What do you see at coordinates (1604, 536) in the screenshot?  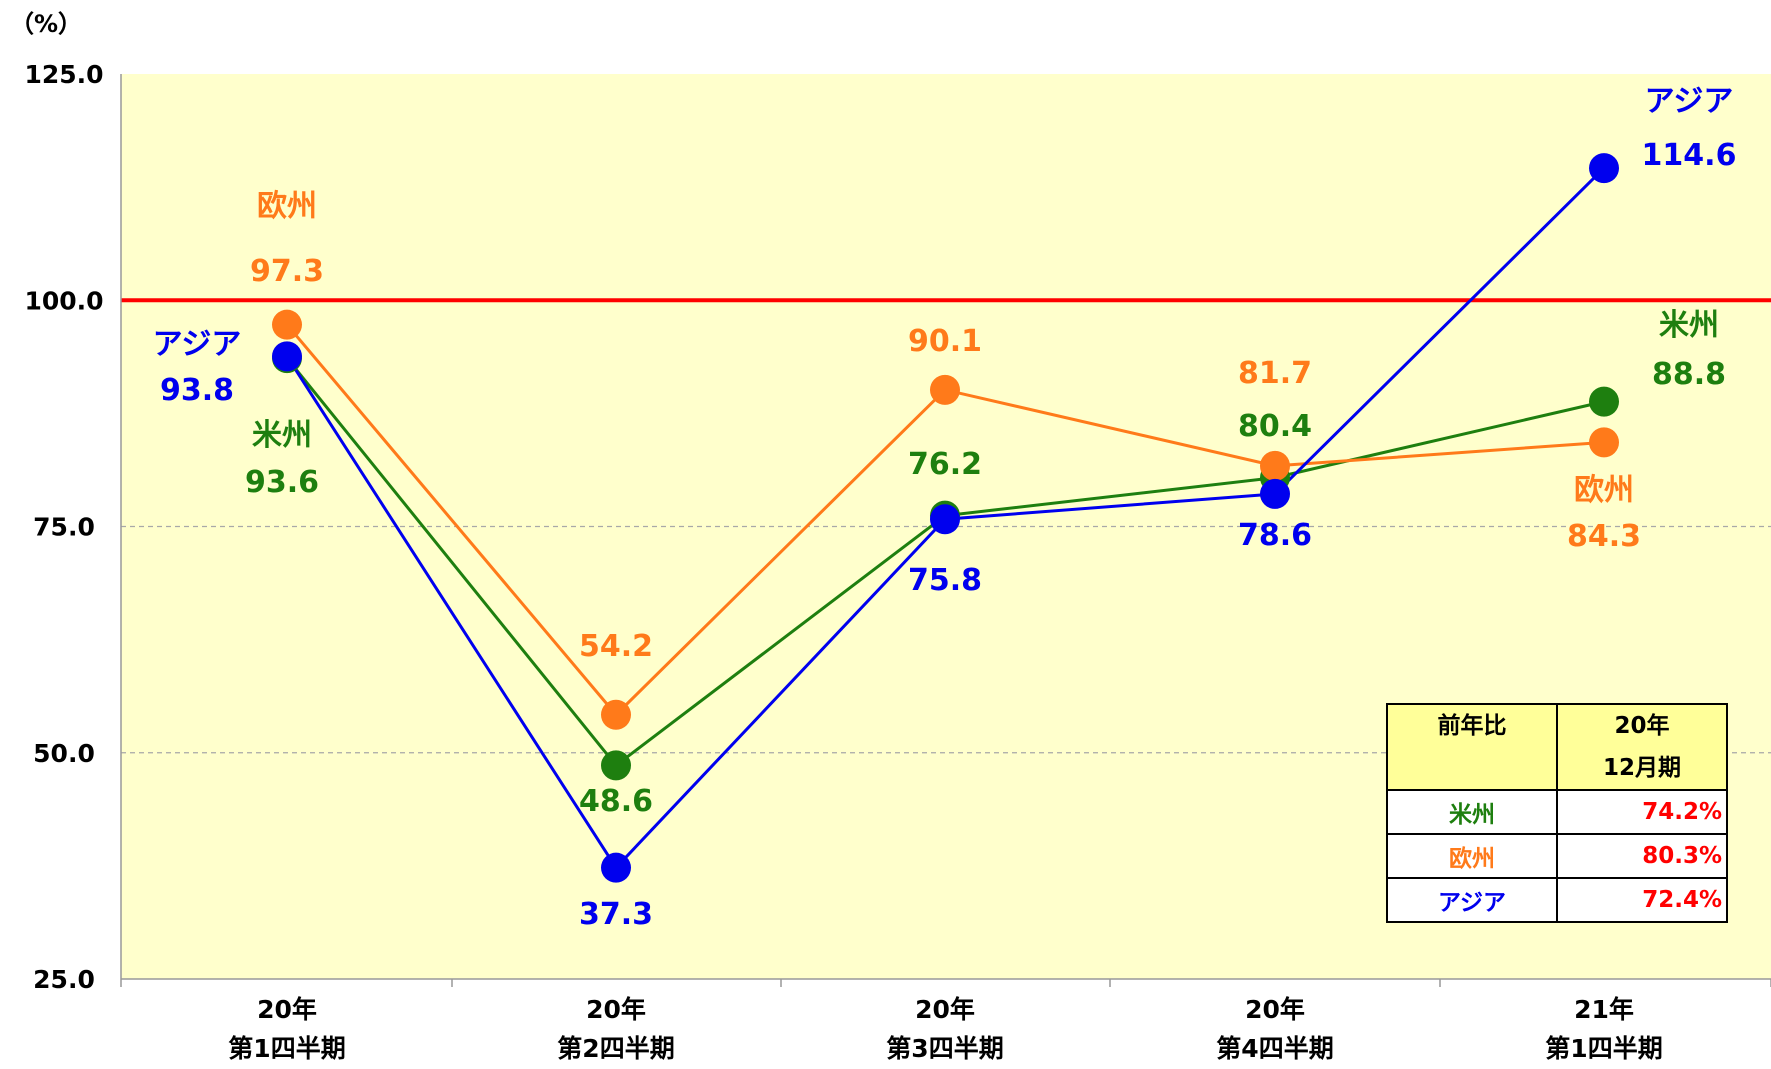 I see `data-value-label: 84.3` at bounding box center [1604, 536].